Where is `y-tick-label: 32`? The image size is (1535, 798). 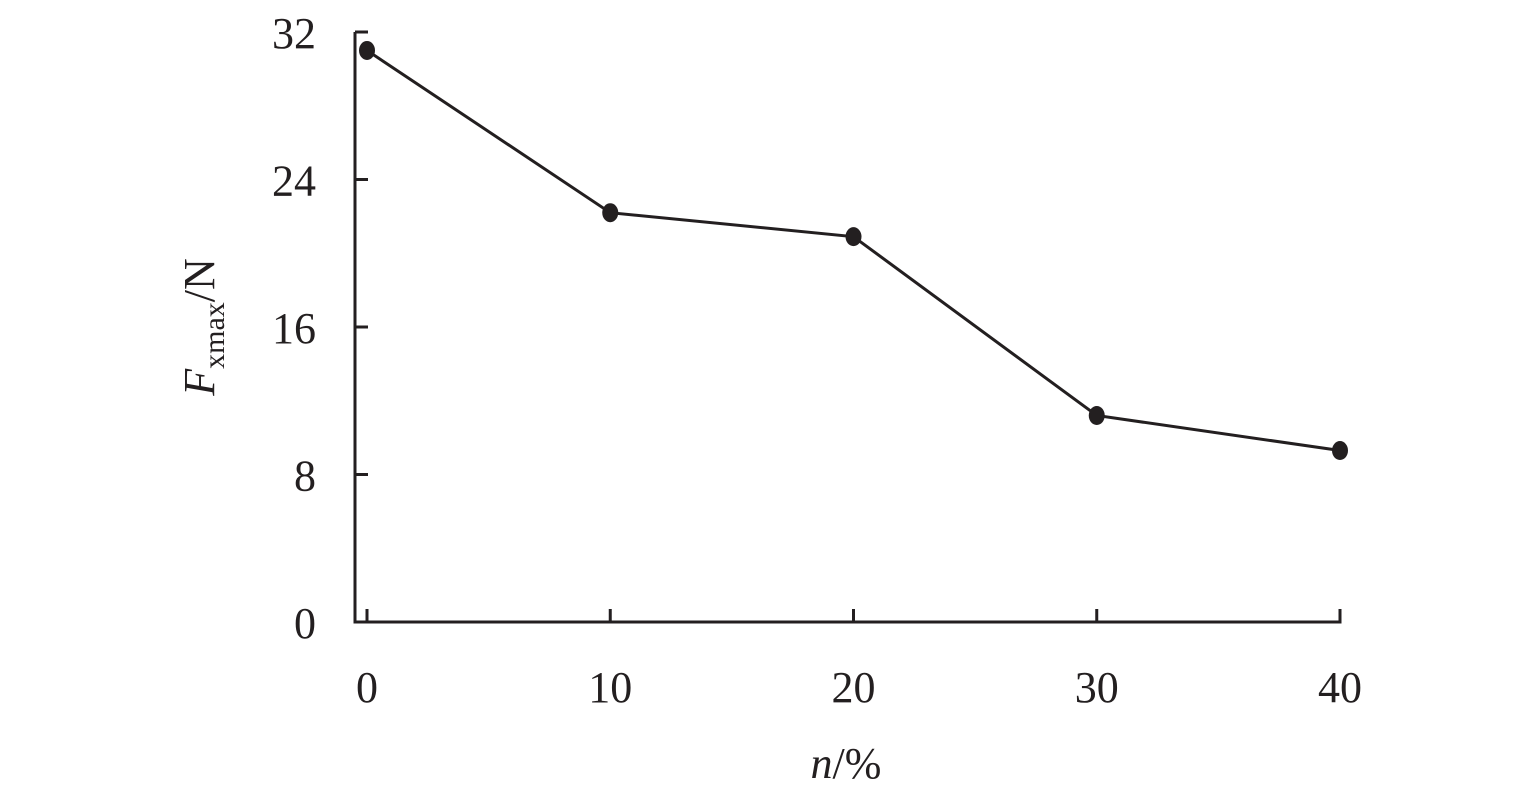 y-tick-label: 32 is located at coordinates (294, 33).